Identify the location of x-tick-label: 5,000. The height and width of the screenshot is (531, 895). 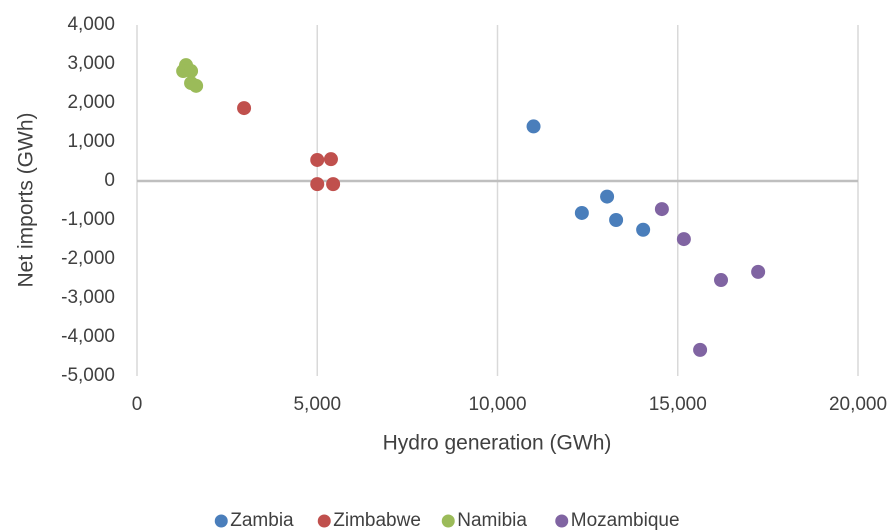
(317, 404).